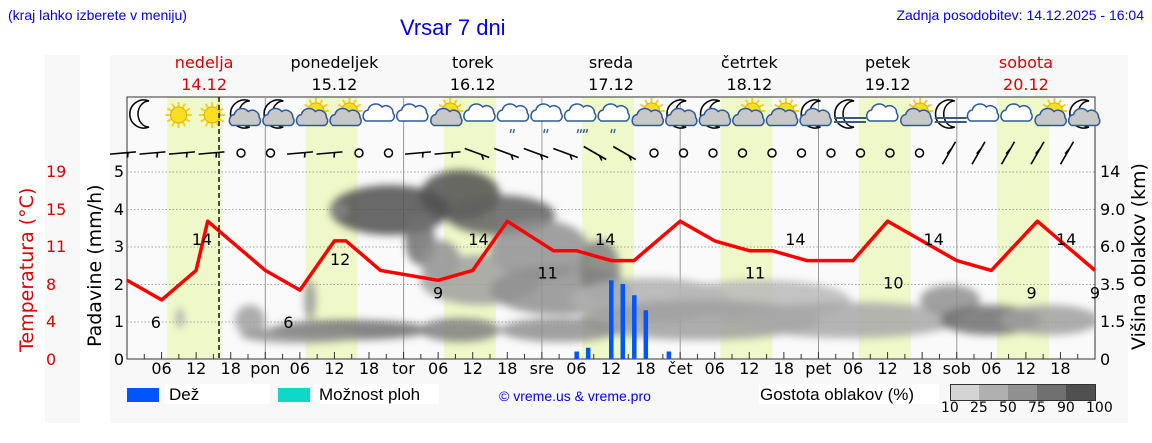 Image resolution: width=1152 pixels, height=443 pixels. What do you see at coordinates (184, 394) in the screenshot?
I see `rain-legend-label: Dež` at bounding box center [184, 394].